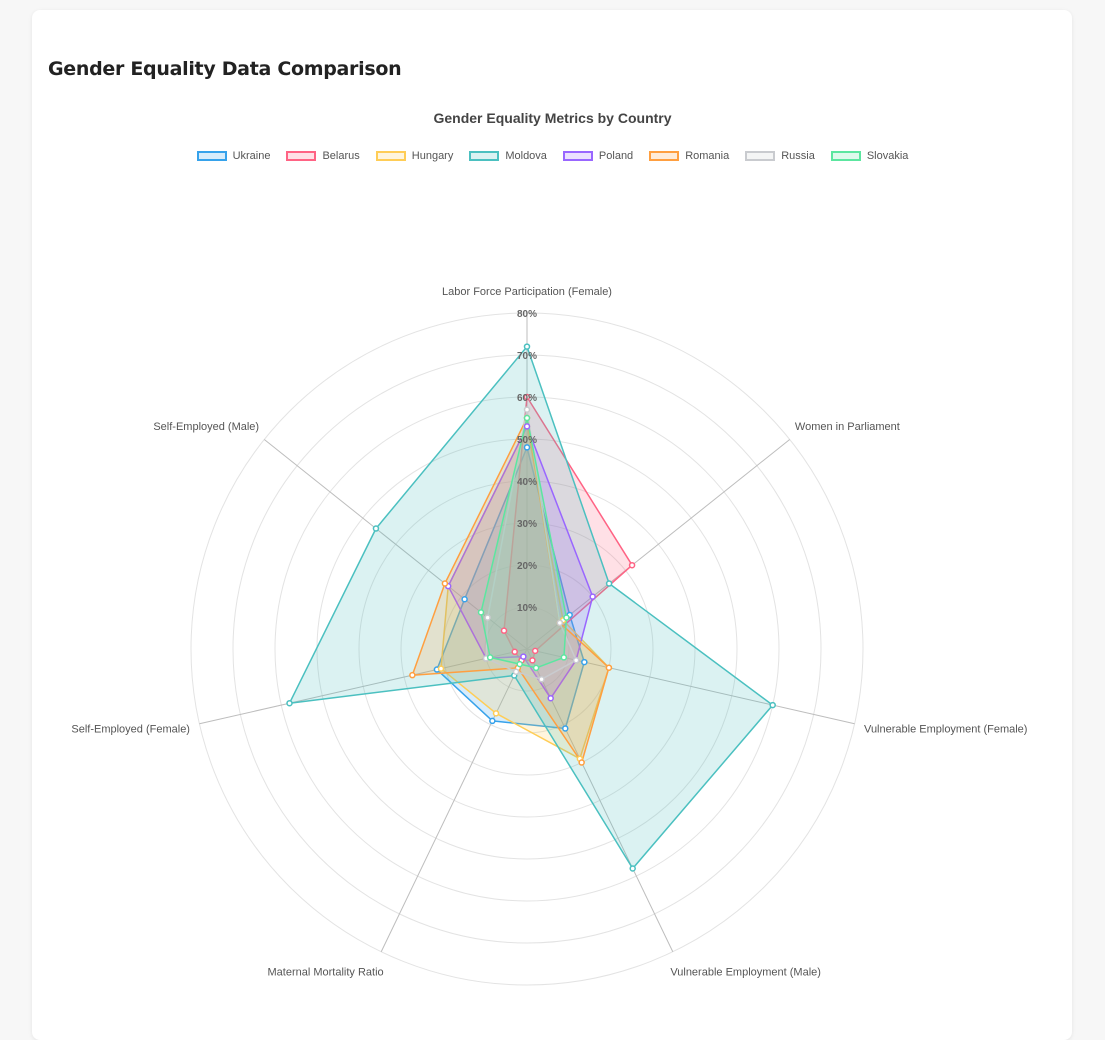  Describe the element at coordinates (527, 482) in the screenshot. I see `tick-label: 40%` at that location.